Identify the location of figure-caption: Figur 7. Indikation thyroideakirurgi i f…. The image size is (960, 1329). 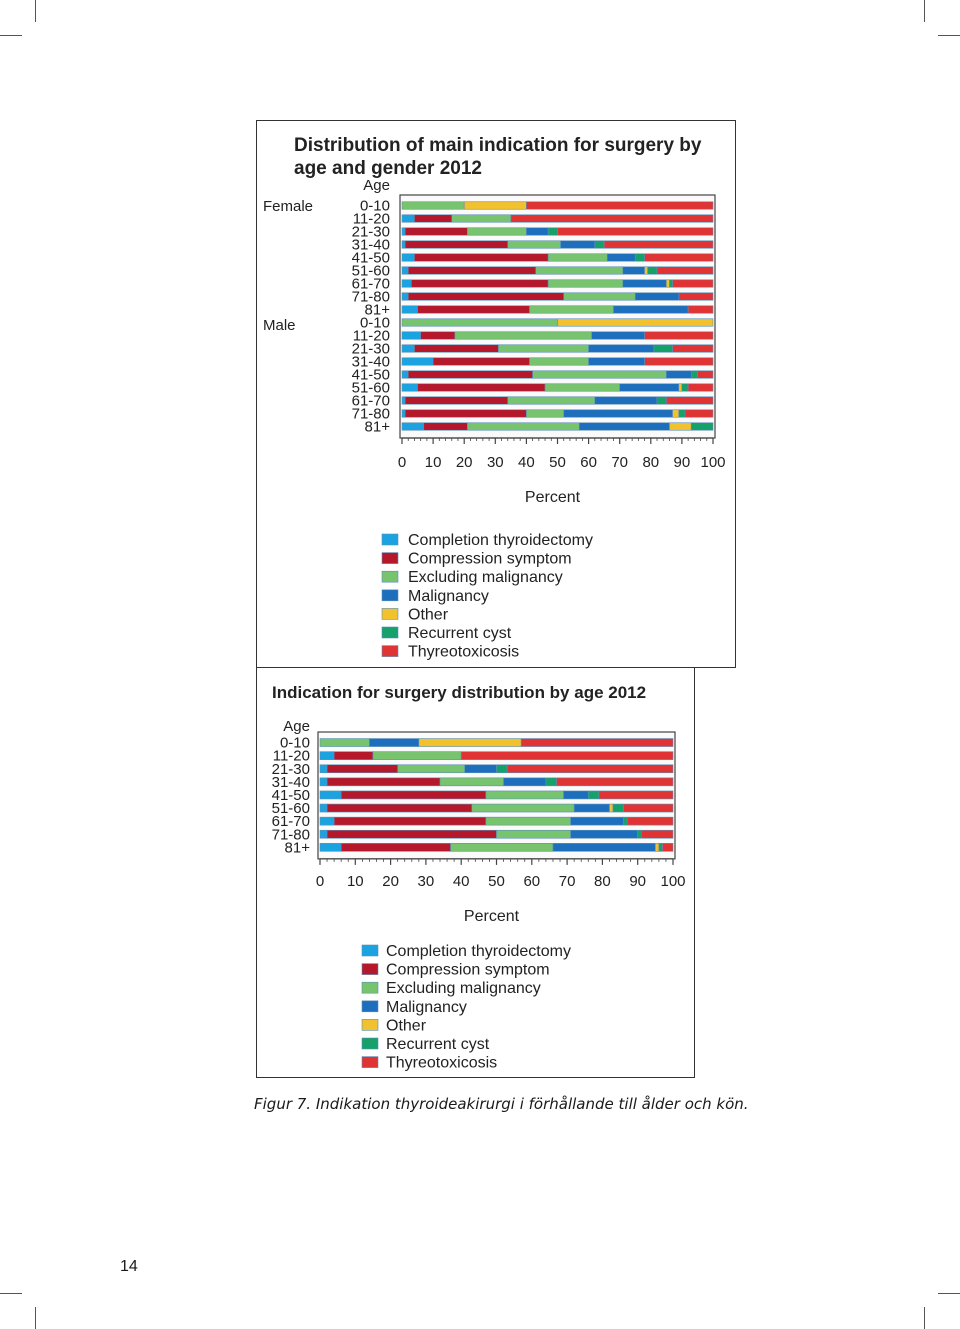
(501, 1104).